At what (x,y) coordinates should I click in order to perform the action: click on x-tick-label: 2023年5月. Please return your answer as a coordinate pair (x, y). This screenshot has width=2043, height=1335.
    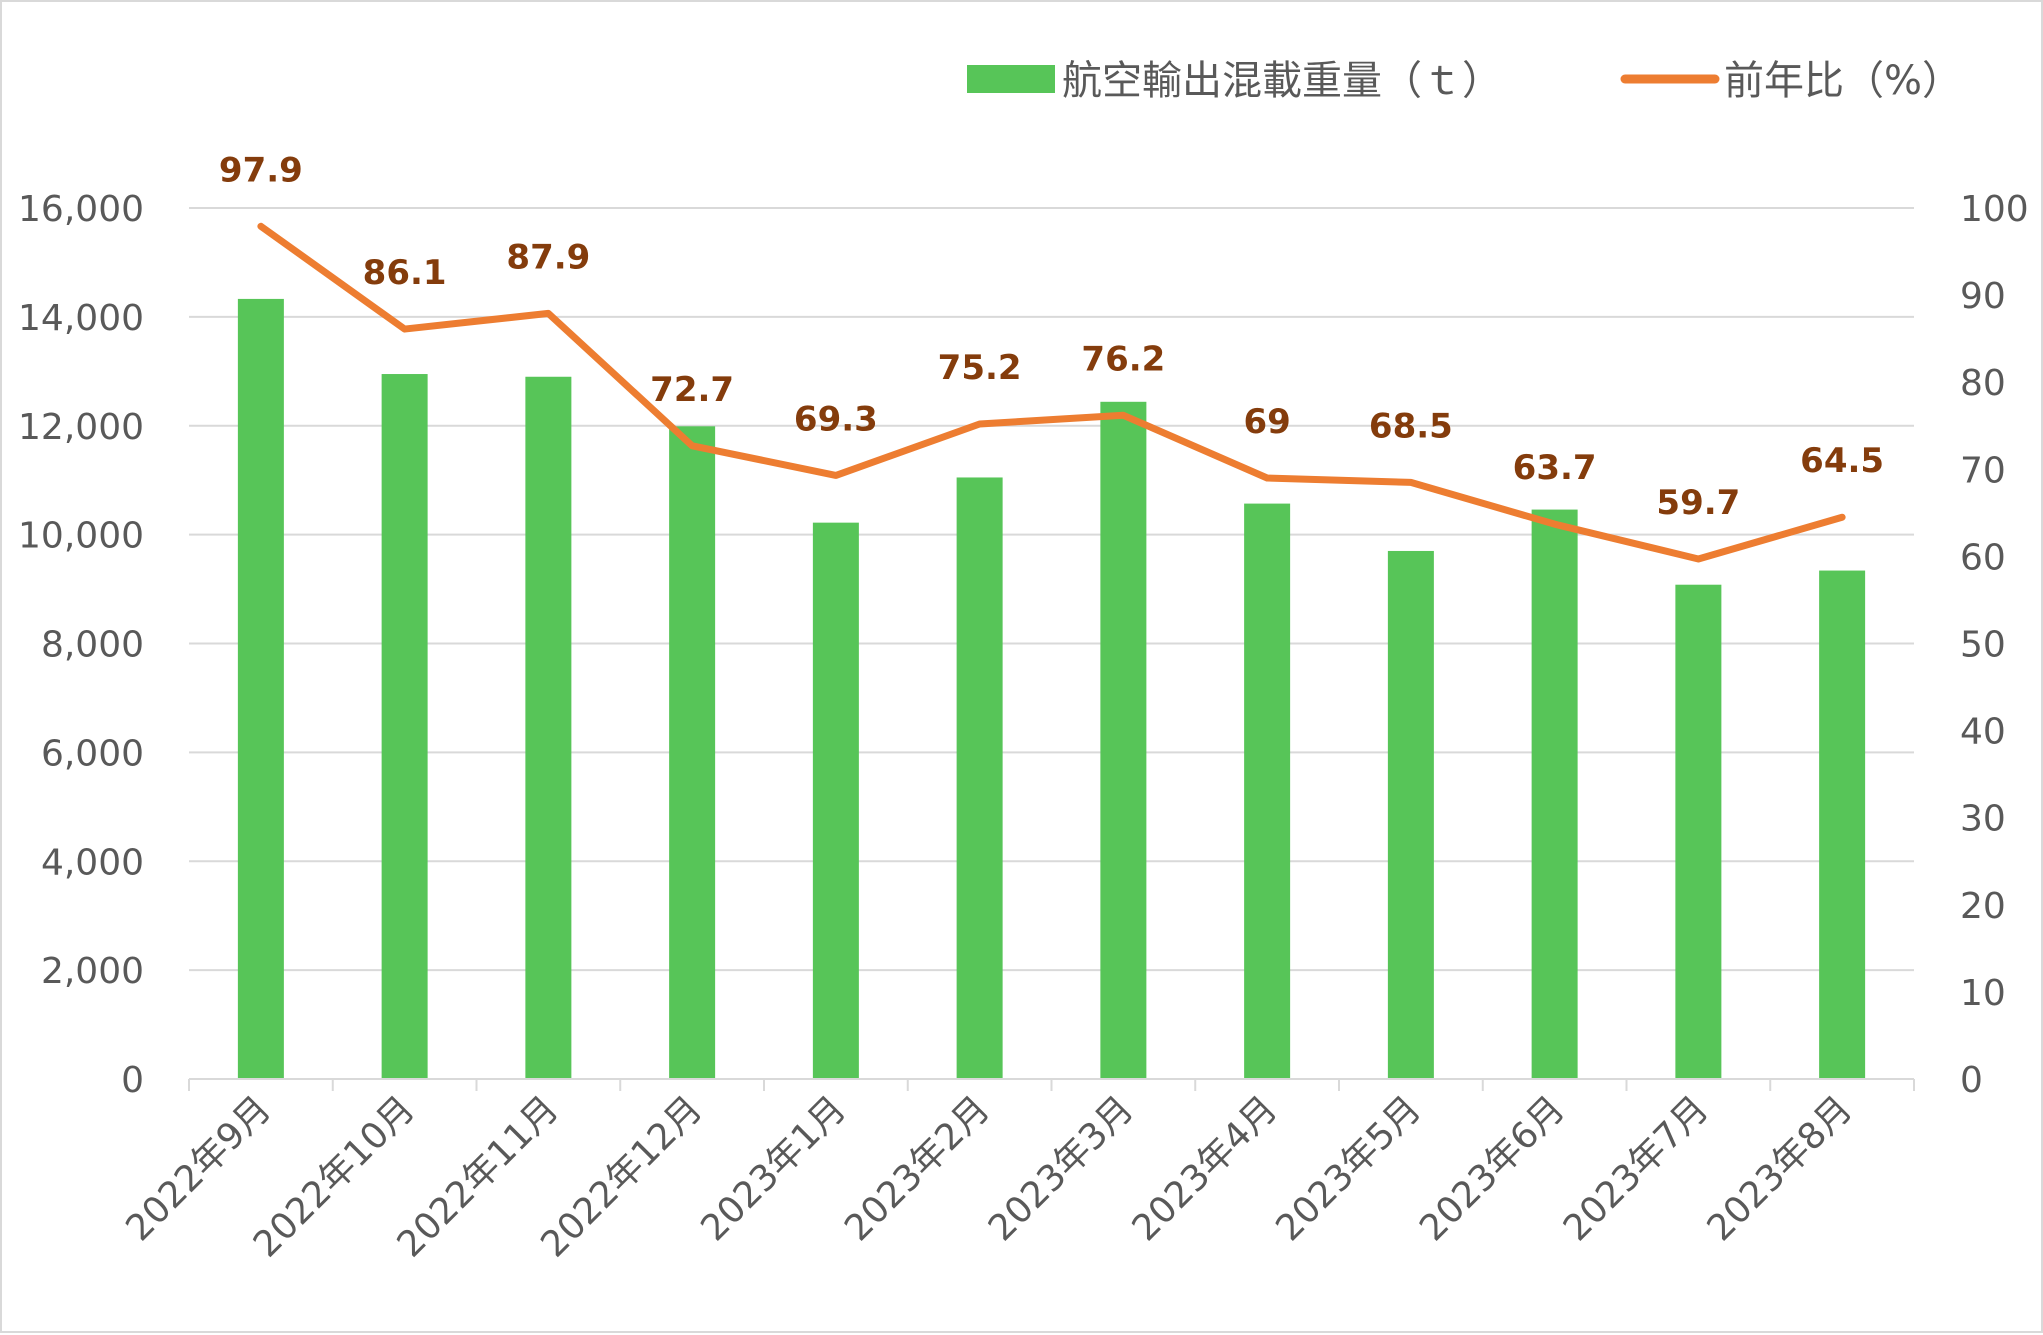
    Looking at the image, I should click on (1348, 1168).